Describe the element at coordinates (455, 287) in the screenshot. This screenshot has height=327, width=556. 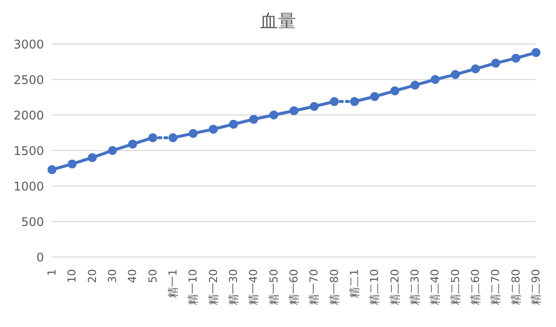
I see `x-tick-label: 精二50` at that location.